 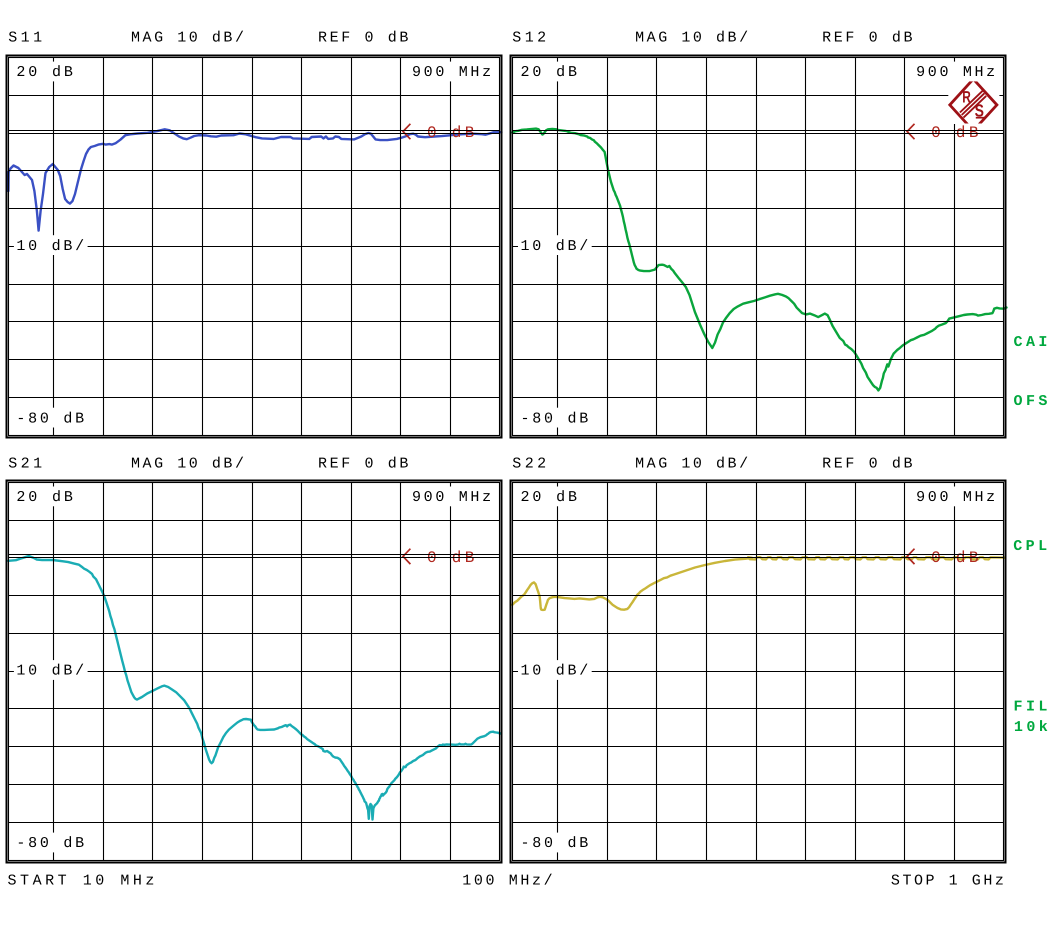 I want to click on svg-text: S11, so click(x=25, y=38).